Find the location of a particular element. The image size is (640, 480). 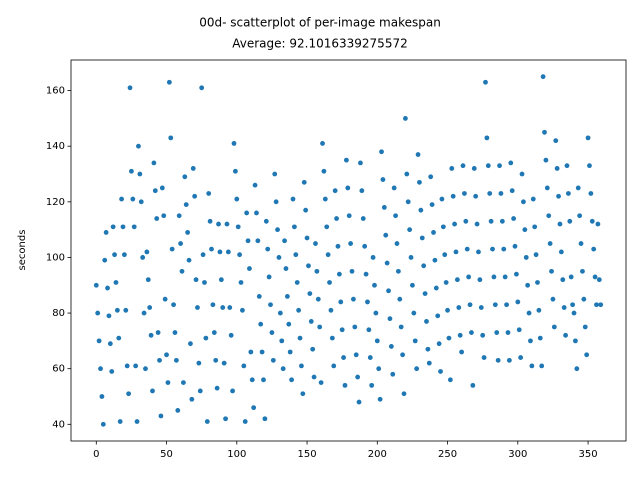

x-tick-label: 150 is located at coordinates (307, 454).